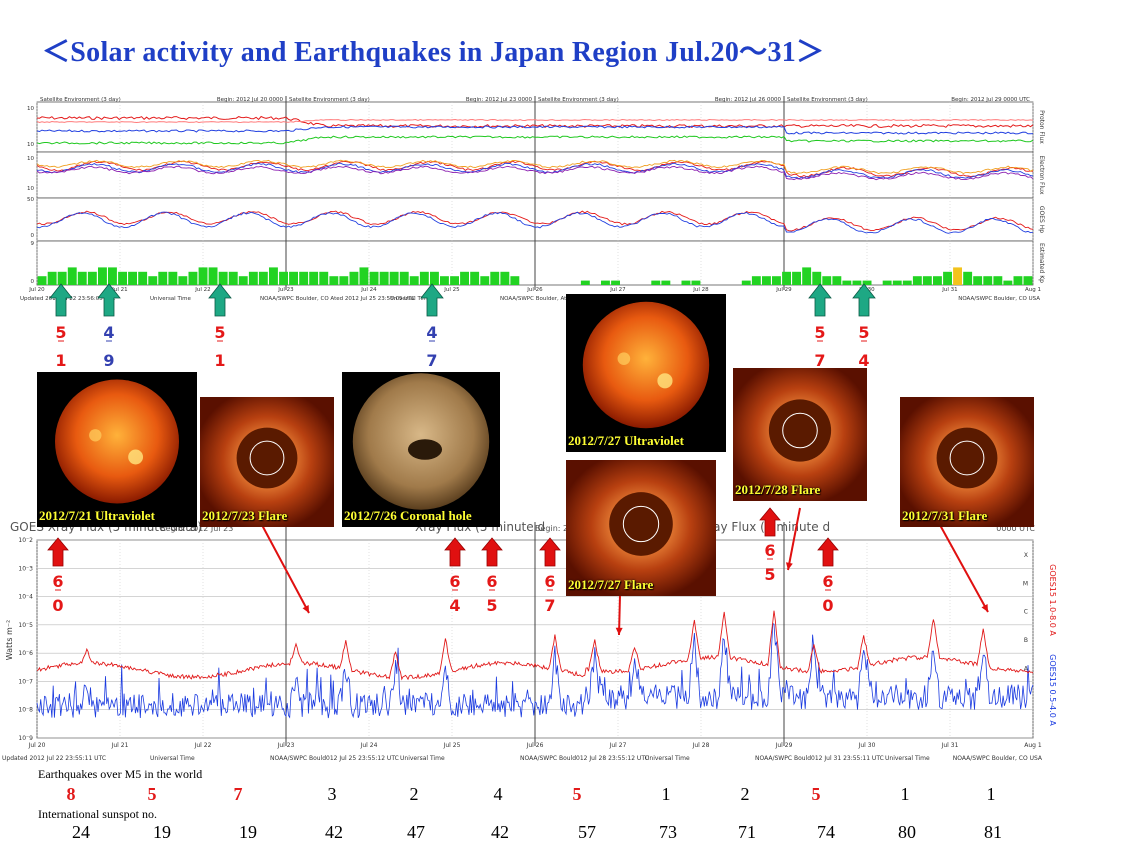 Image resolution: width=1133 pixels, height=850 pixels. Describe the element at coordinates (668, 832) in the screenshot. I see `sunspot-count: 73` at that location.